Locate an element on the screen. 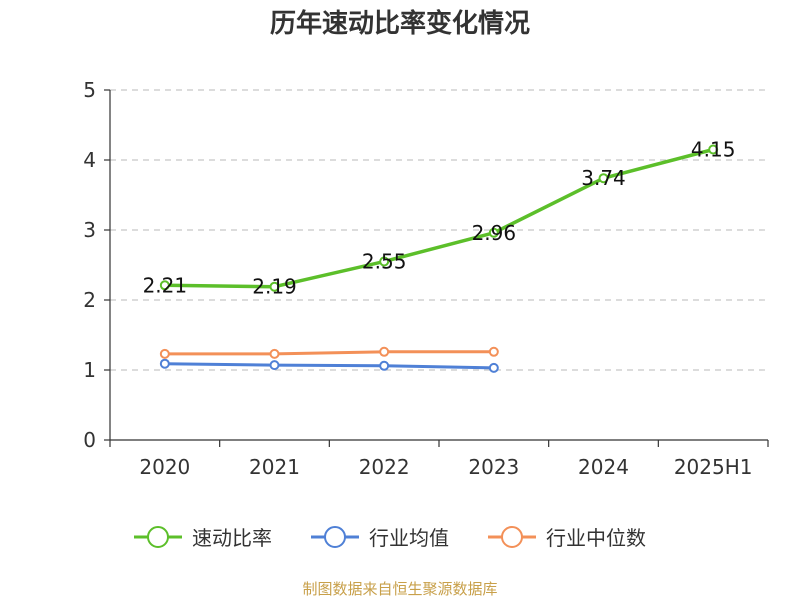  legend-label: 行业中位数 is located at coordinates (596, 538).